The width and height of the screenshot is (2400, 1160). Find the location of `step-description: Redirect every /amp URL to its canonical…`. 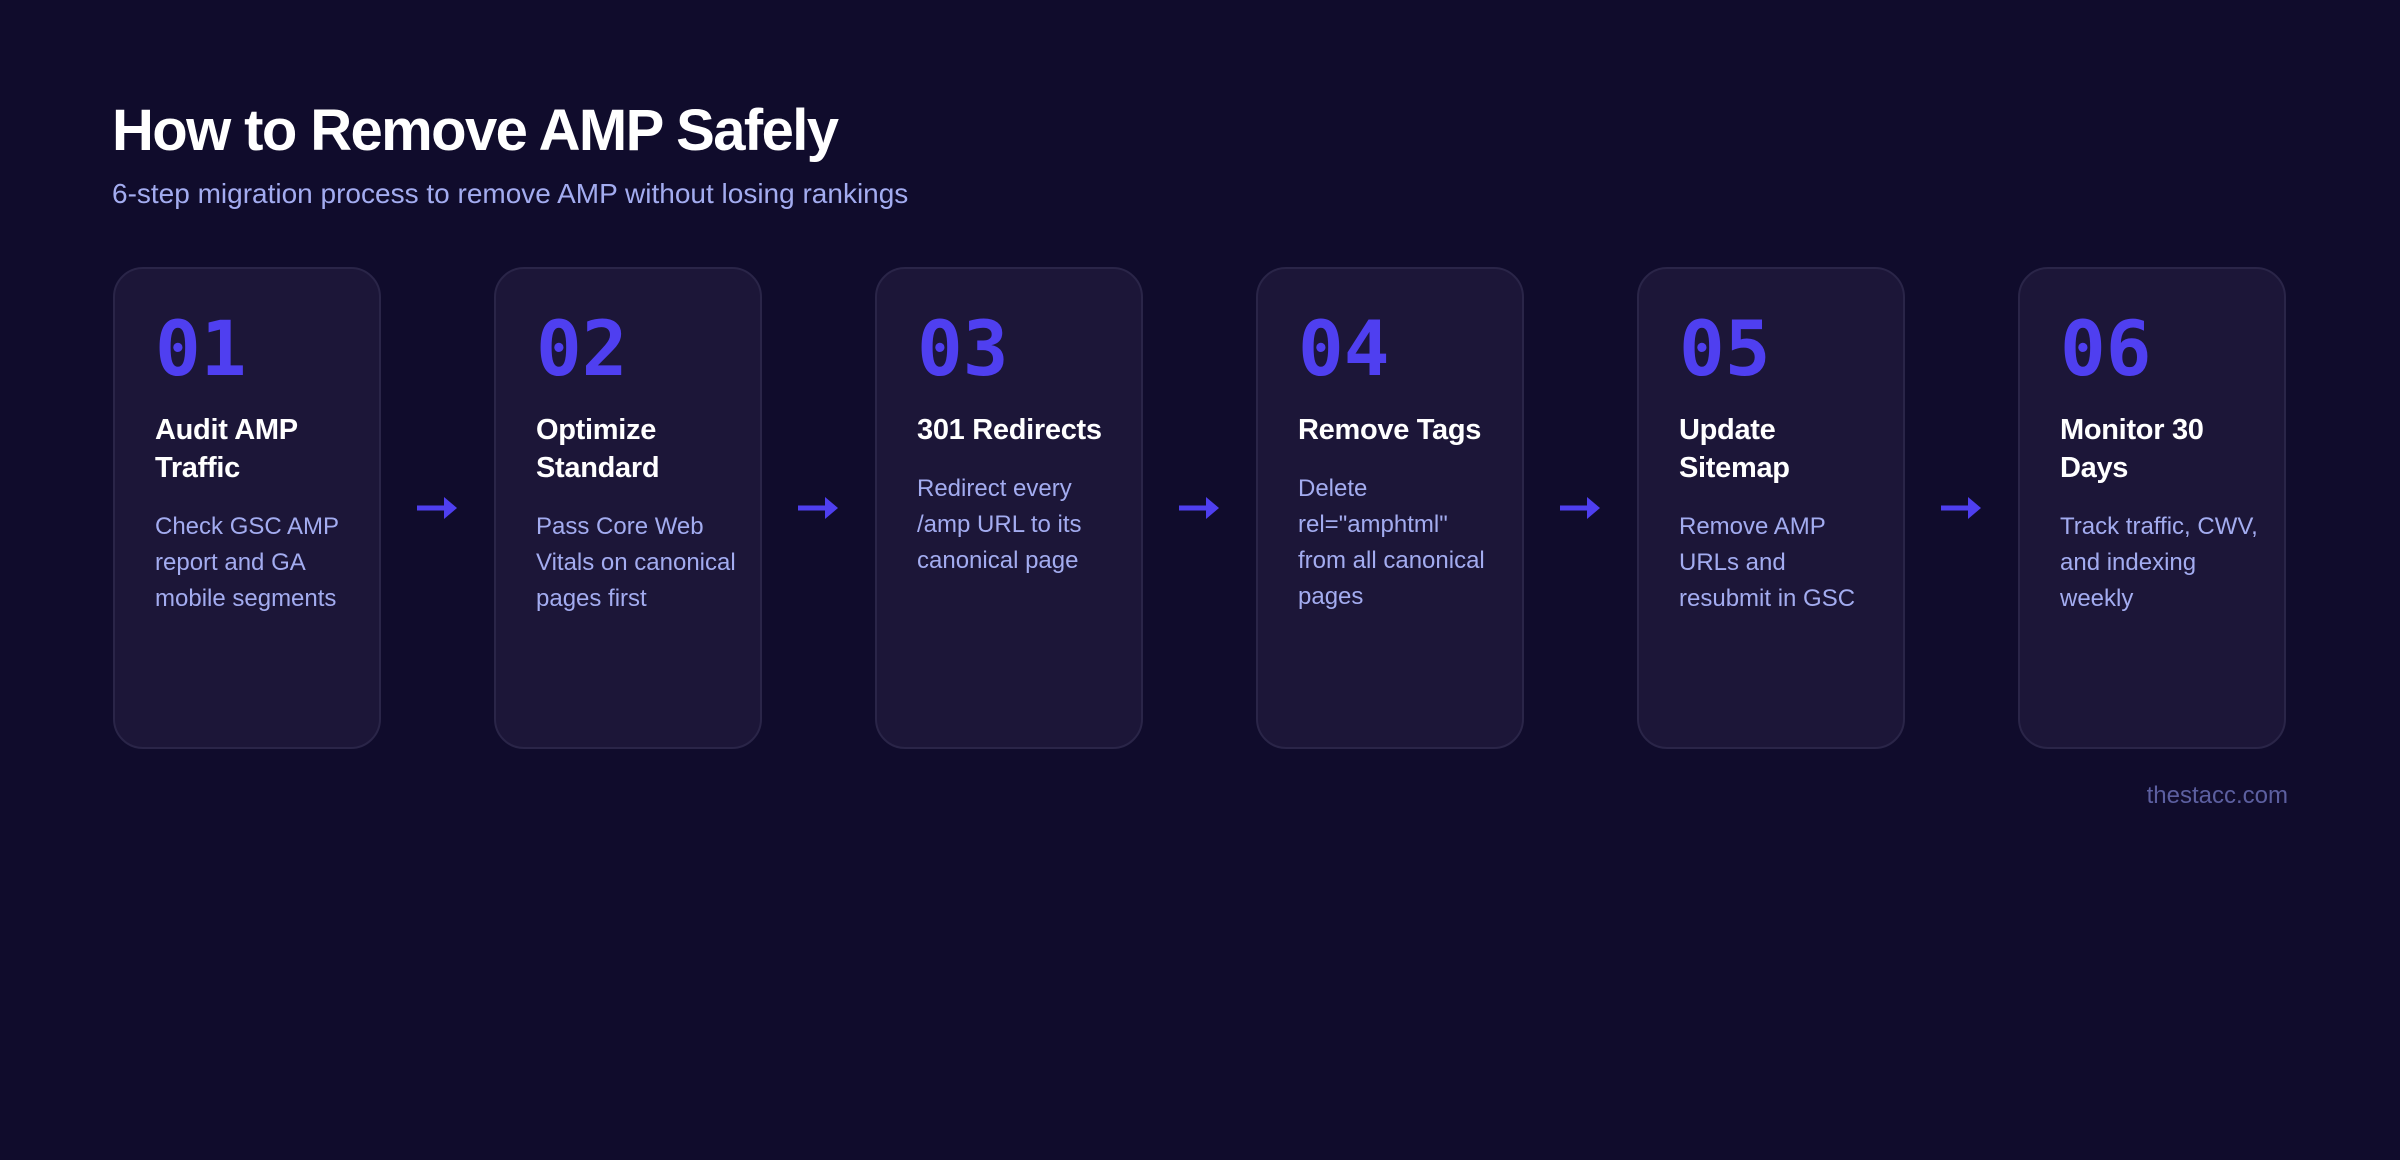

step-description: Redirect every /amp URL to its canonical… is located at coordinates (999, 524).